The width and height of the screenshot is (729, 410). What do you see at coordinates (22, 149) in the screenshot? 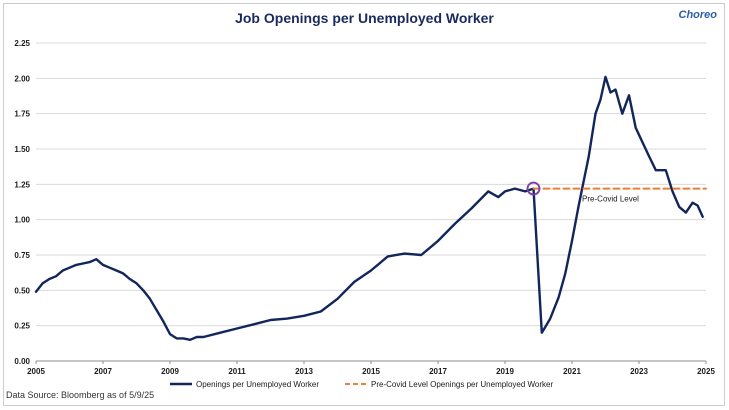
I see `y-tick-label: 1.50` at bounding box center [22, 149].